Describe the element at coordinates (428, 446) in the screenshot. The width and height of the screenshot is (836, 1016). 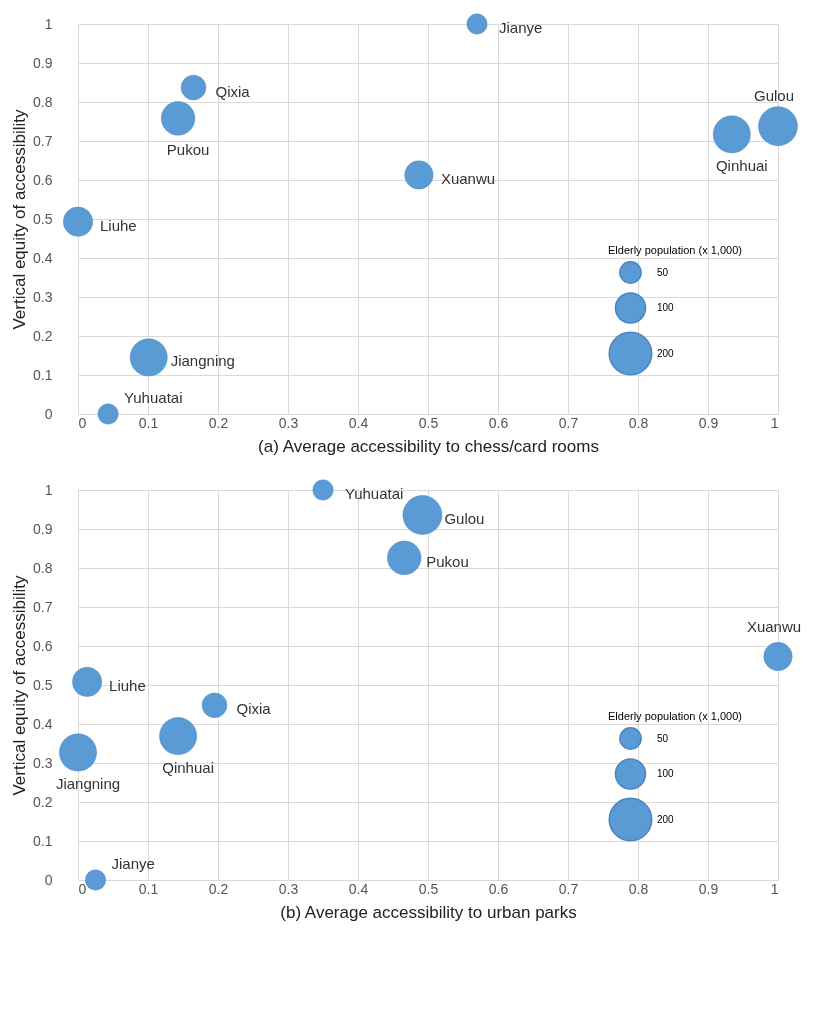
I see `x-axis-title: (a) Average accessibility to chess/card rooms` at that location.